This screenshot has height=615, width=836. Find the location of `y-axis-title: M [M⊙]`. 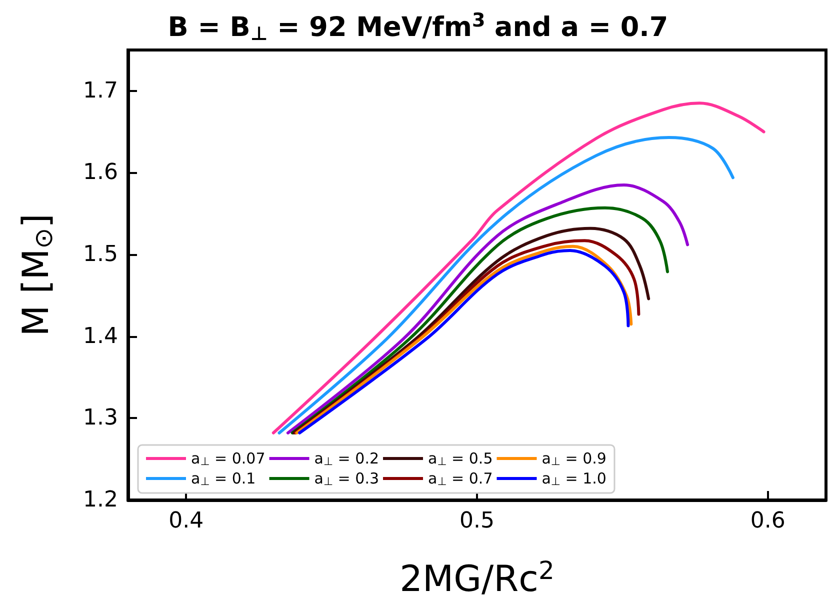

y-axis-title: M [M⊙] is located at coordinates (37, 275).